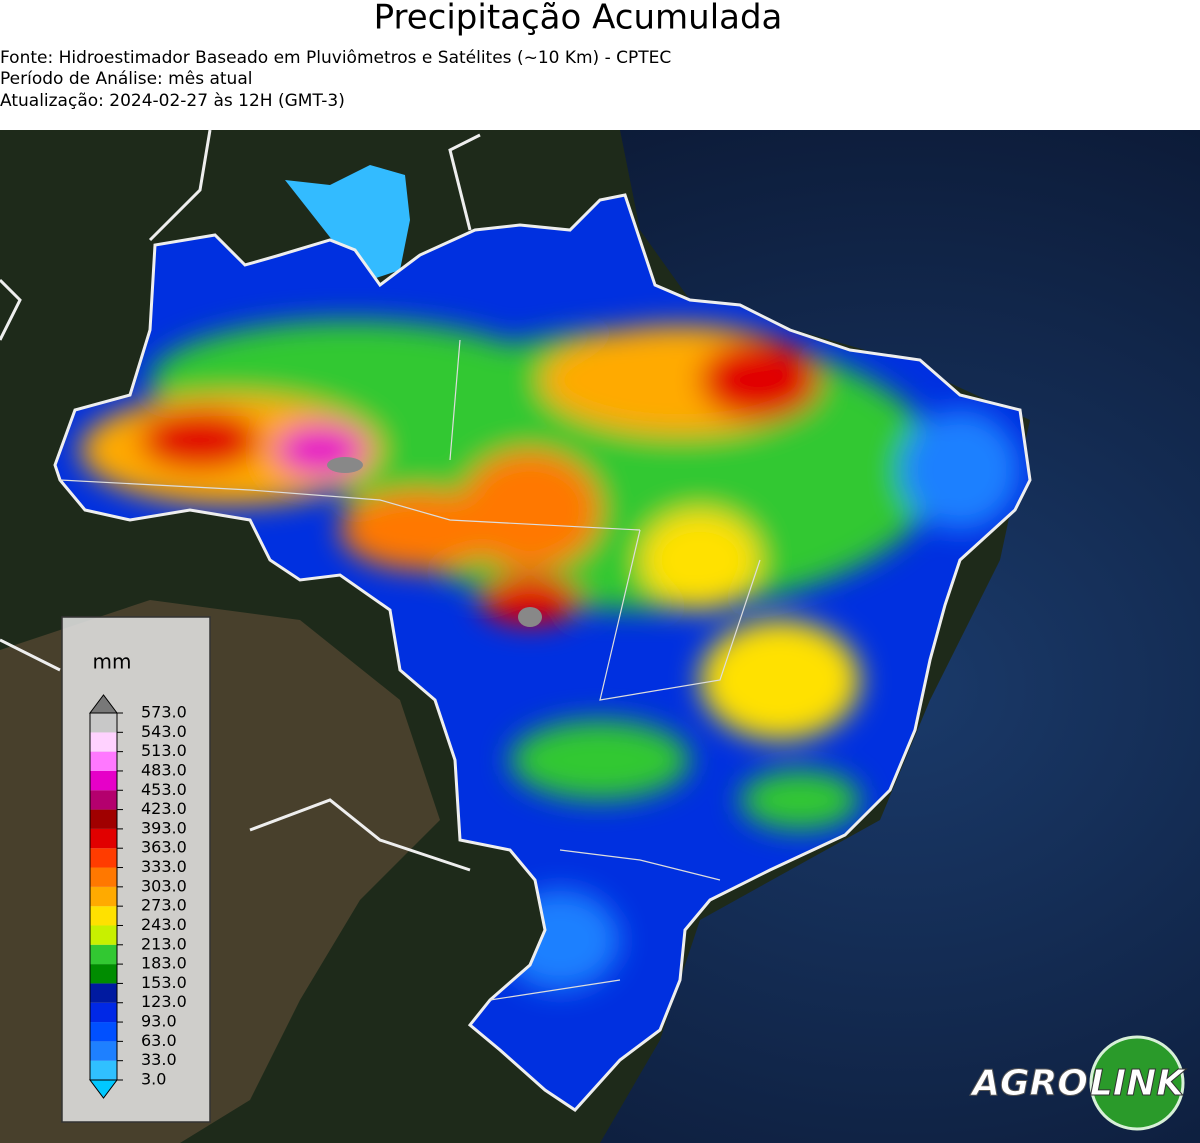 The width and height of the screenshot is (1200, 1143). I want to click on logo-text: AGRO, so click(1028, 1083).